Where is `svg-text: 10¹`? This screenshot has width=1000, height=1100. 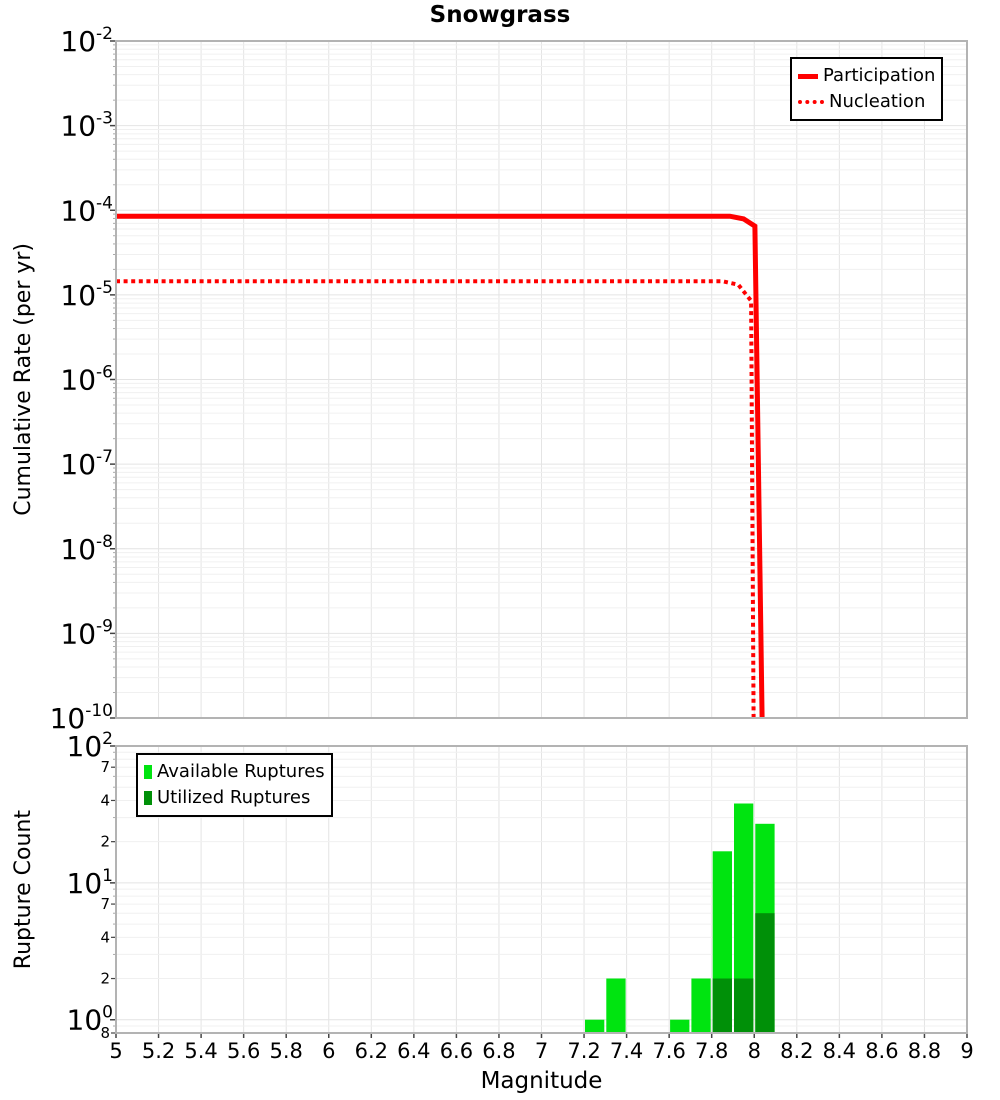
svg-text: 10¹ is located at coordinates (90, 883).